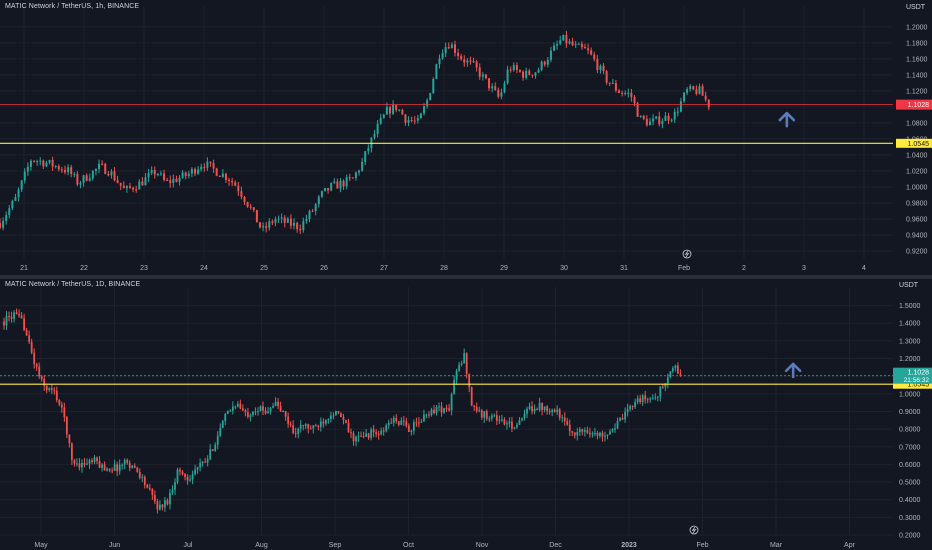  I want to click on x-tick-label: 29, so click(504, 268).